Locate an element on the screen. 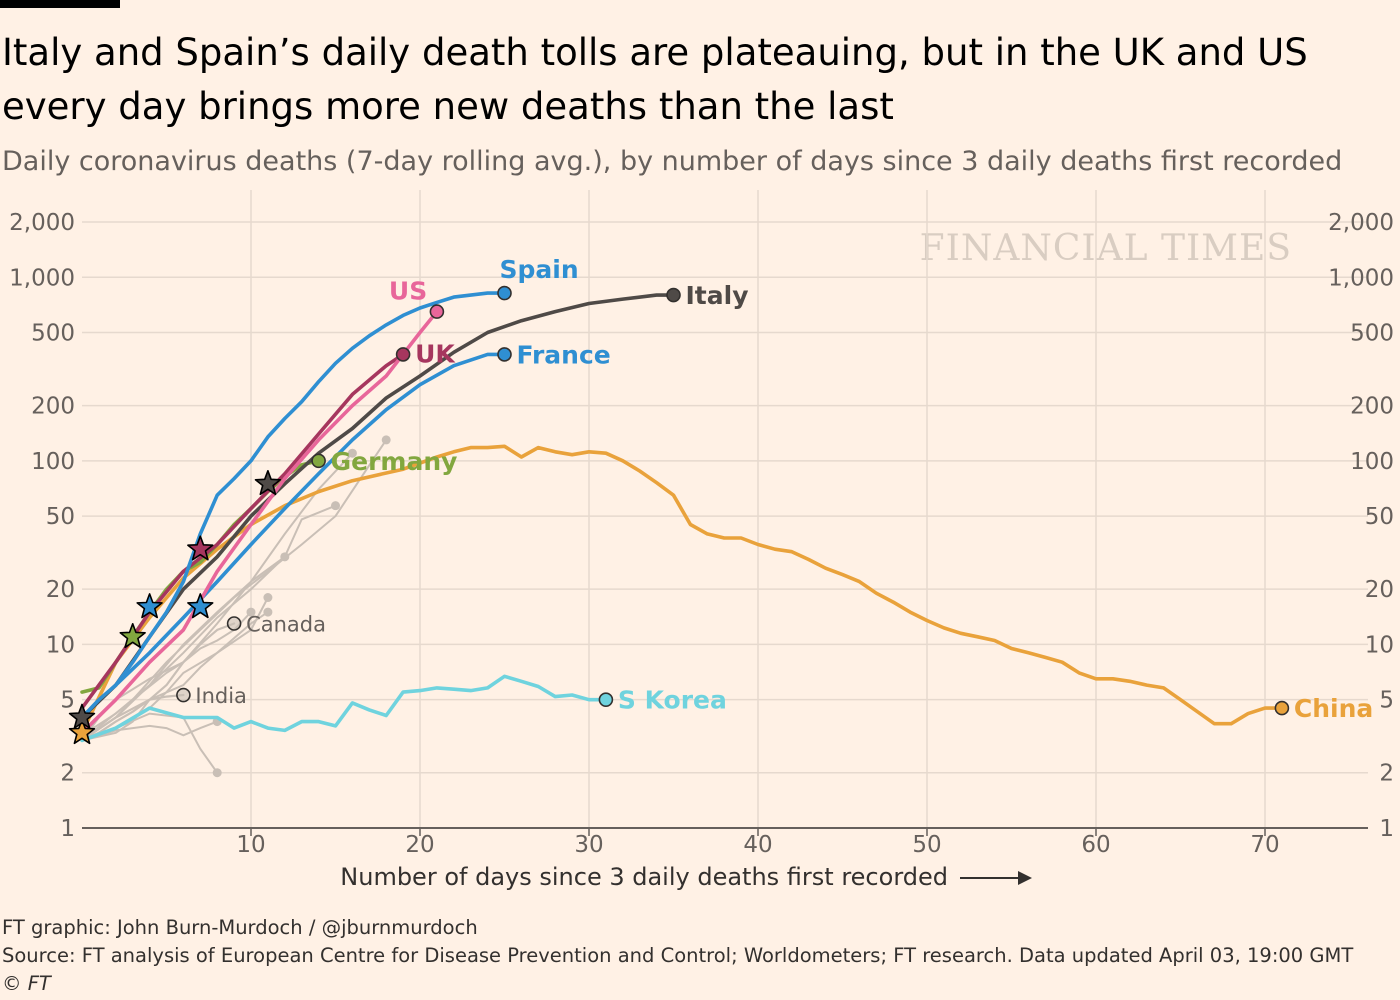 The height and width of the screenshot is (1000, 1400). y-tick-label-left: 2 is located at coordinates (67, 774).